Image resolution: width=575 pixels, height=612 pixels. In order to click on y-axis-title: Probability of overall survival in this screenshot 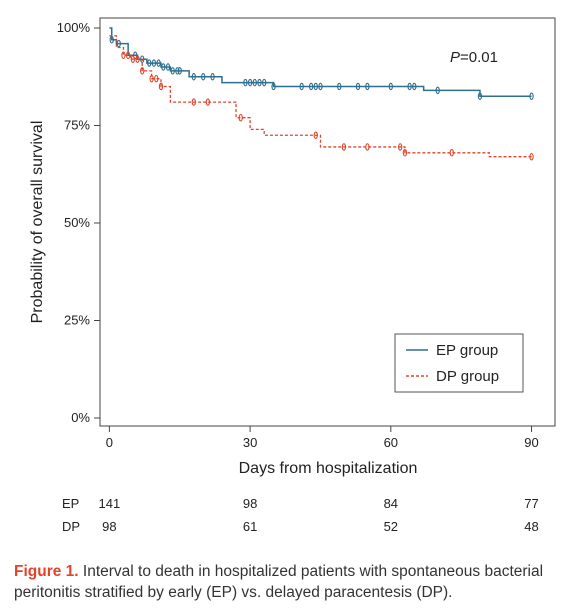, I will do `click(37, 222)`.